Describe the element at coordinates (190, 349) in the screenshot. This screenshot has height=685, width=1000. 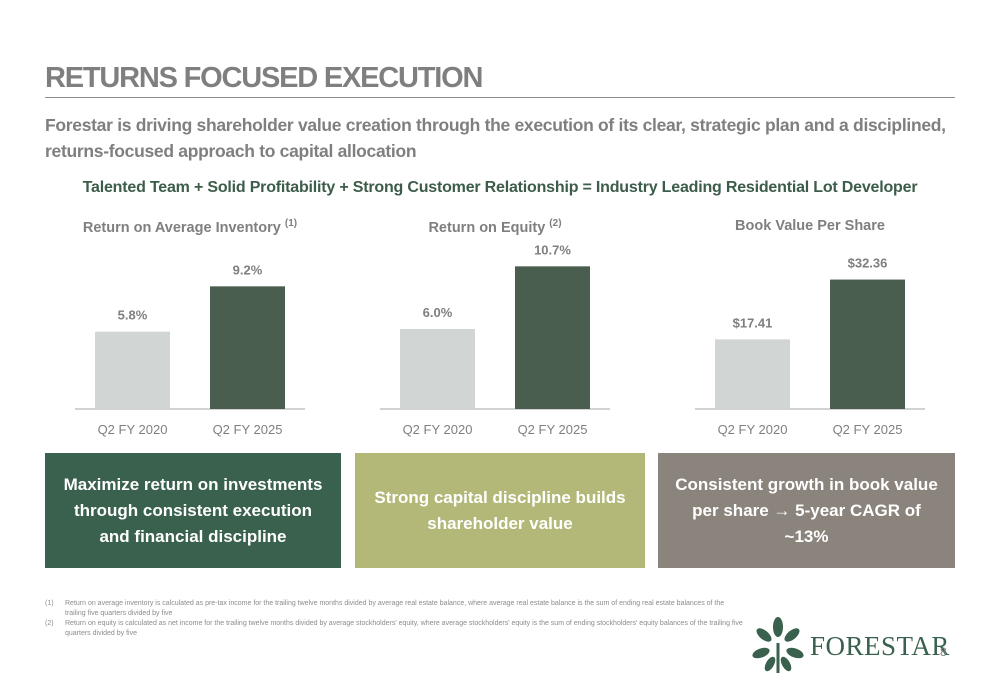
I see `bar-chart-svg: 5.8% Q2 FY 2020 9.2% Q2 FY 2025` at that location.